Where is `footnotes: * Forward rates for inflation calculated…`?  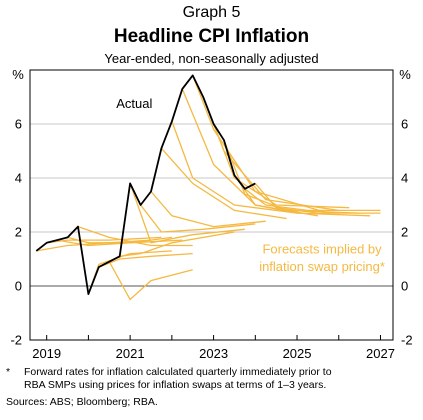
footnotes: * Forward rates for inflation calculated… is located at coordinates (213, 387).